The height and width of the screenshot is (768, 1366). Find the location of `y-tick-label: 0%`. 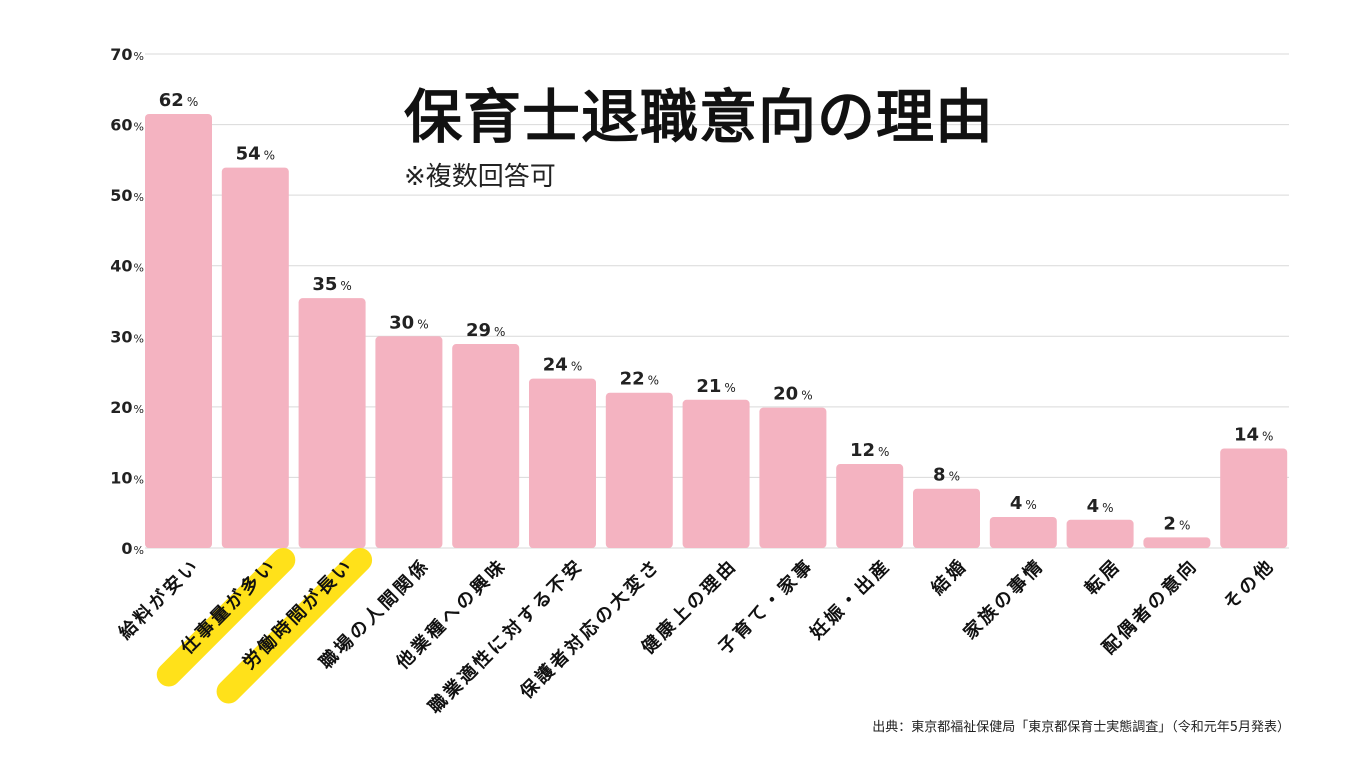

y-tick-label: 0% is located at coordinates (132, 548).